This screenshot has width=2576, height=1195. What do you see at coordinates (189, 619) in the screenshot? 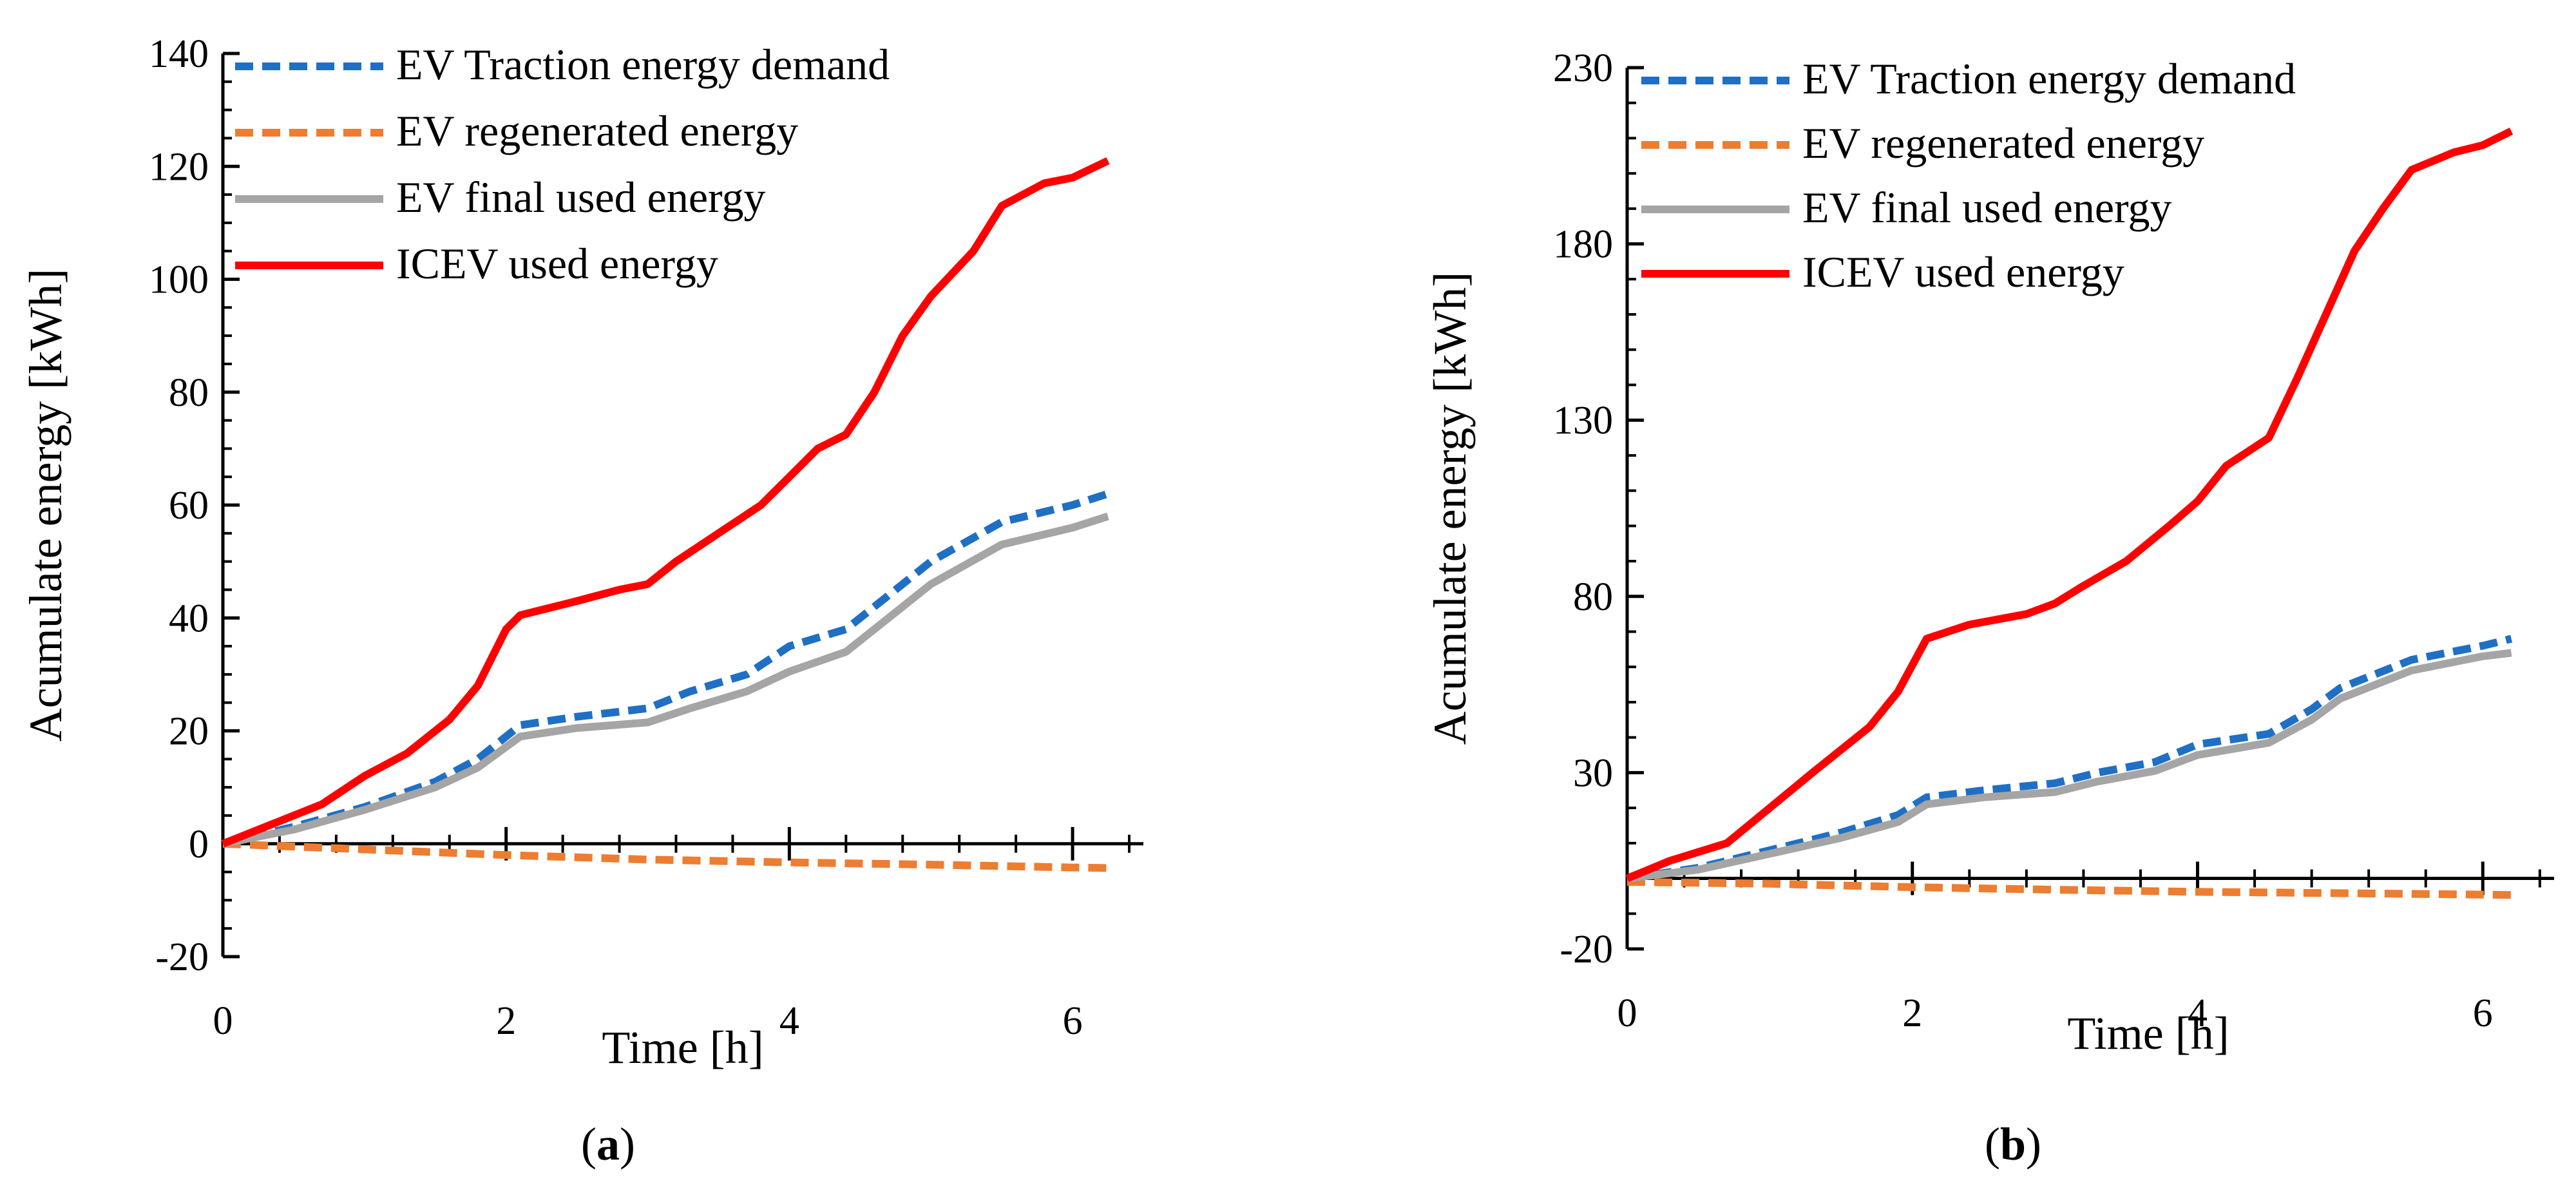
I see `panel-a-y-tick-label: 40` at bounding box center [189, 619].